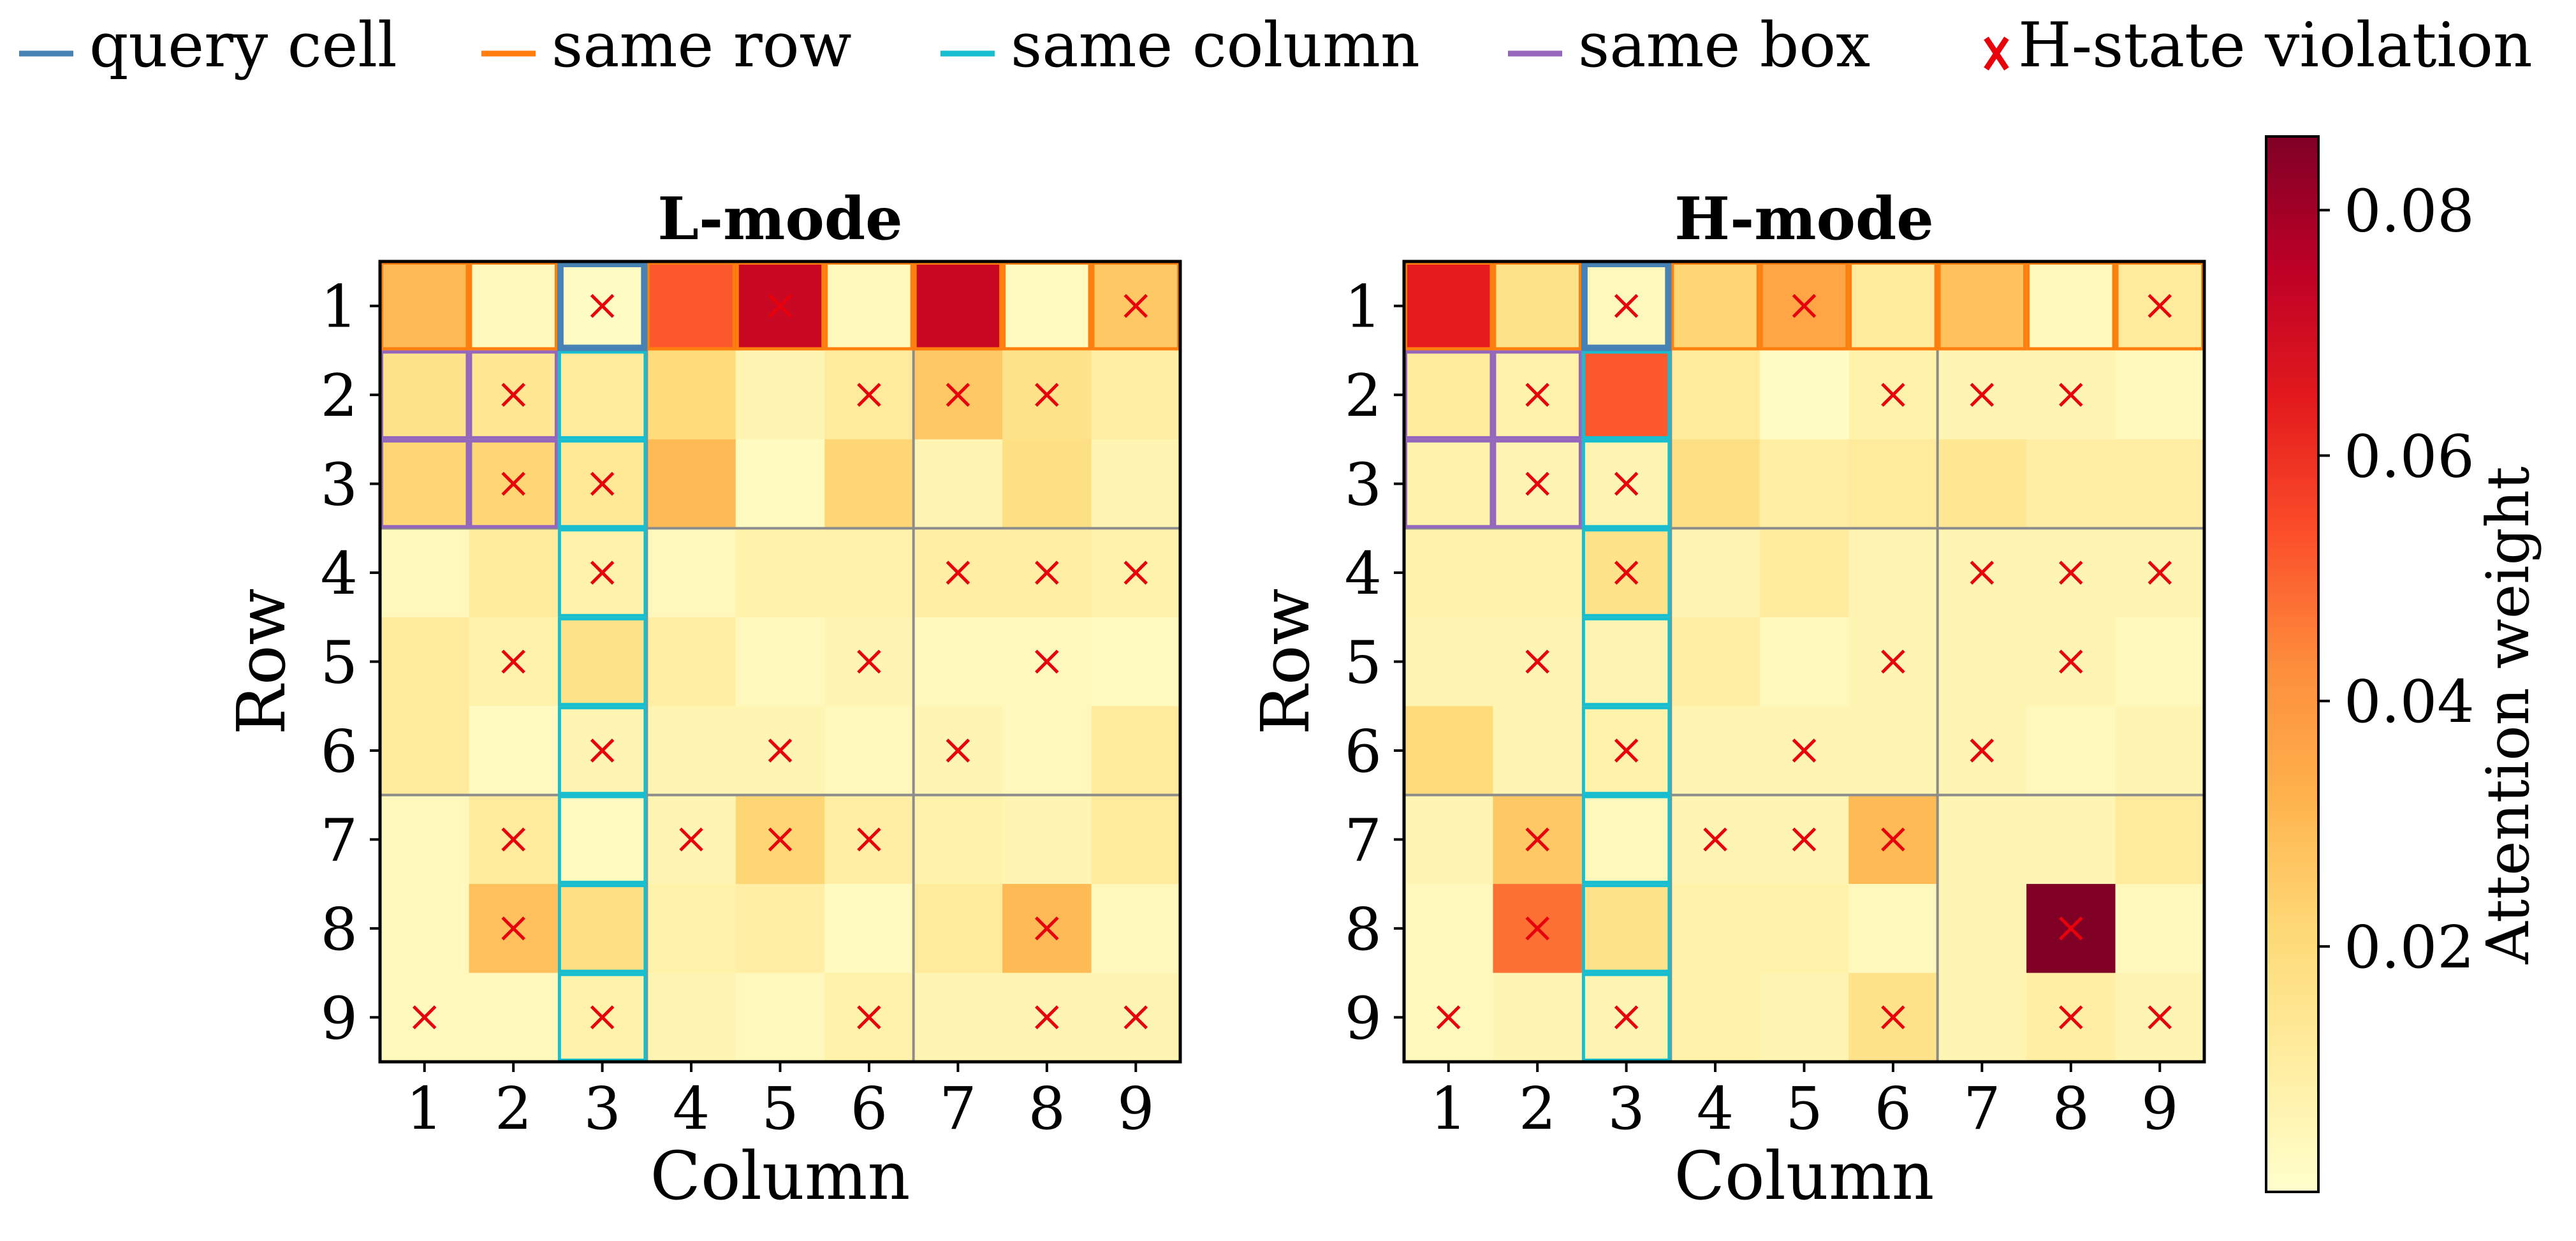 The height and width of the screenshot is (1241, 2576). Describe the element at coordinates (1537, 483) in the screenshot. I see `violation-r3-c2` at that location.